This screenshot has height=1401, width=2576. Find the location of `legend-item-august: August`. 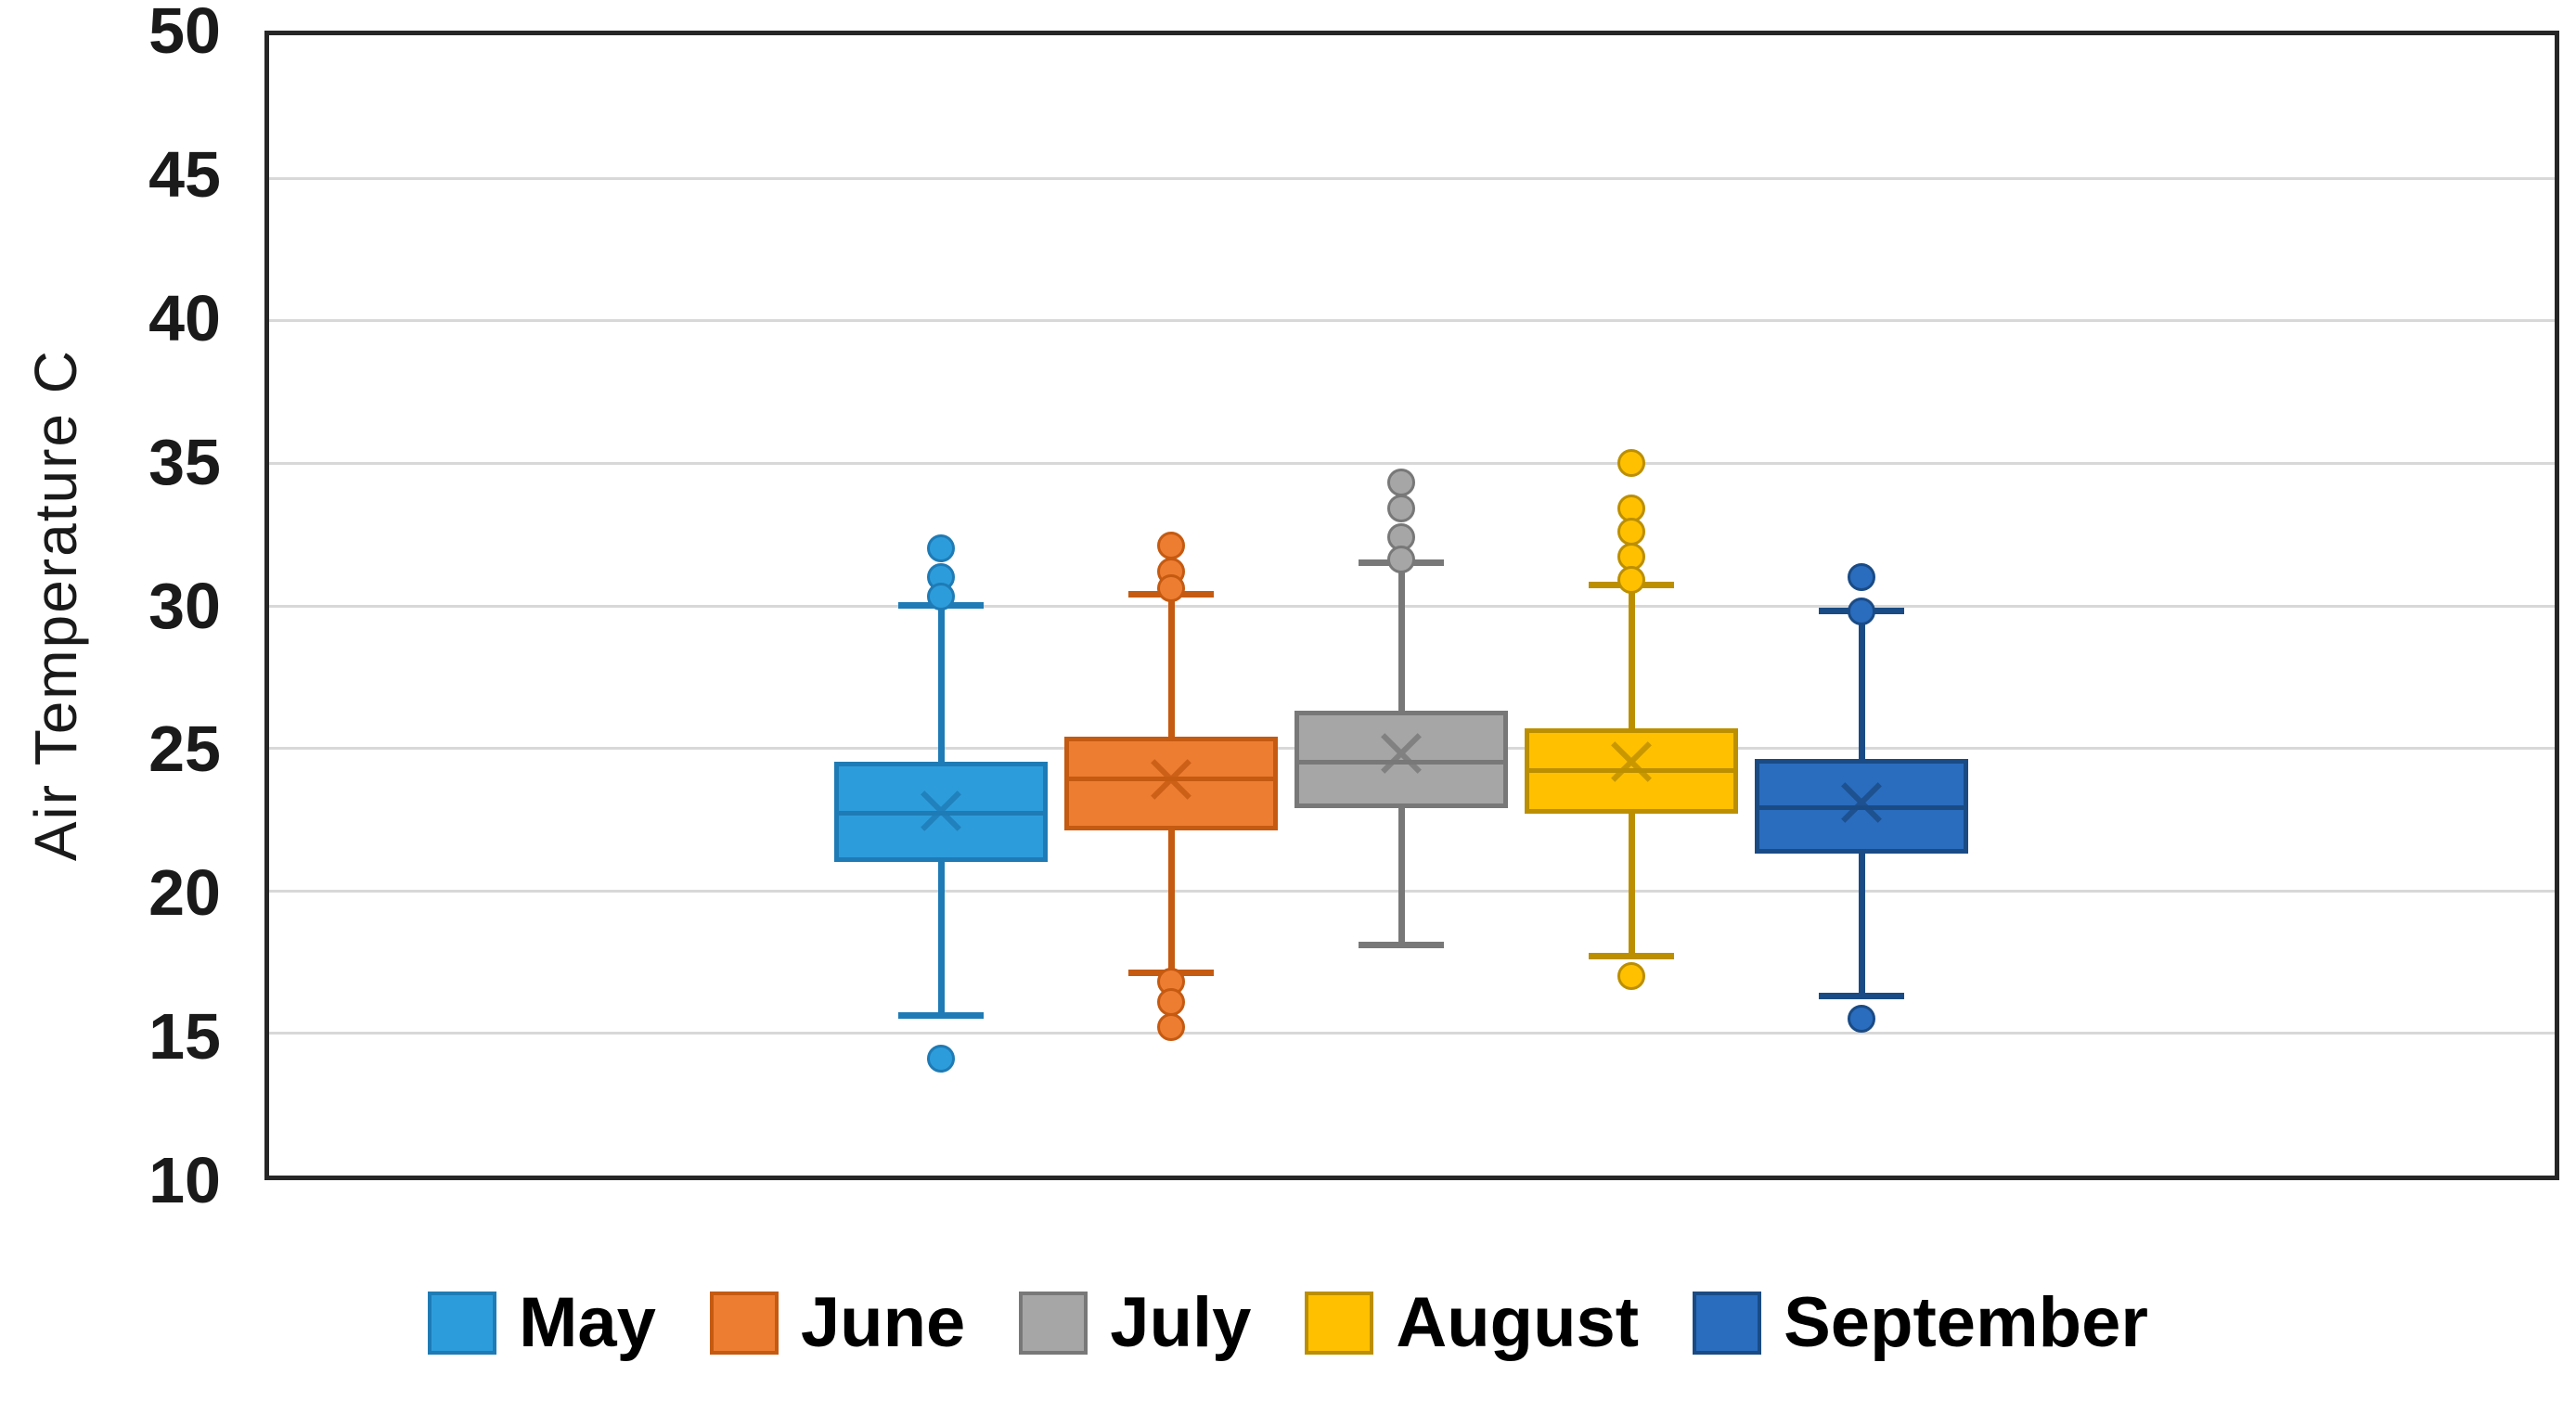

legend-item-august: August is located at coordinates (1472, 1323).